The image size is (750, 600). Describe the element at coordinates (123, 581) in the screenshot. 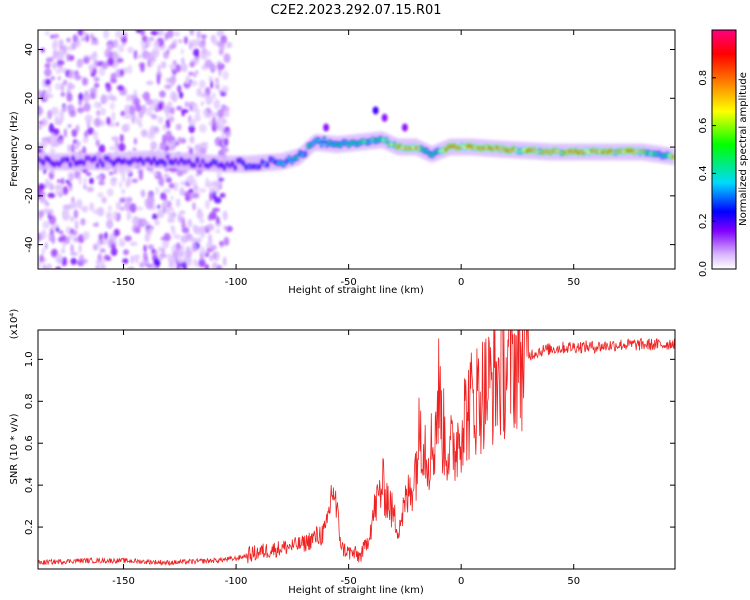

I see `x-tick-label: -150` at that location.